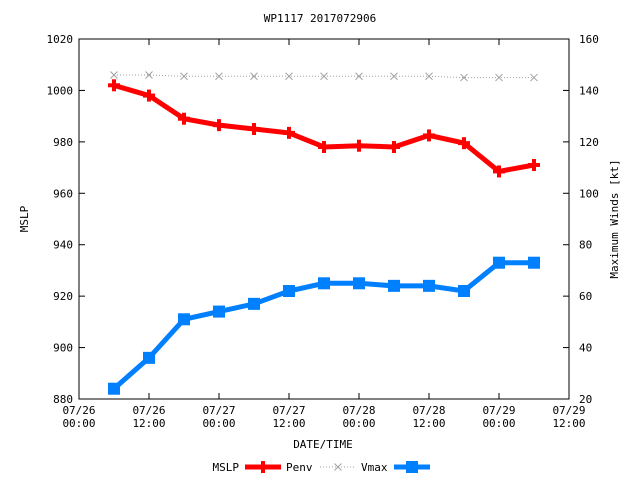 The width and height of the screenshot is (640, 480). I want to click on chart-title: WP1117 2017072906, so click(320, 18).